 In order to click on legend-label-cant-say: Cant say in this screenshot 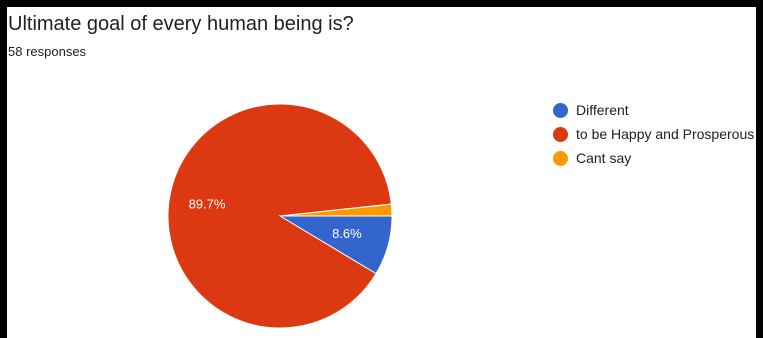, I will do `click(604, 158)`.